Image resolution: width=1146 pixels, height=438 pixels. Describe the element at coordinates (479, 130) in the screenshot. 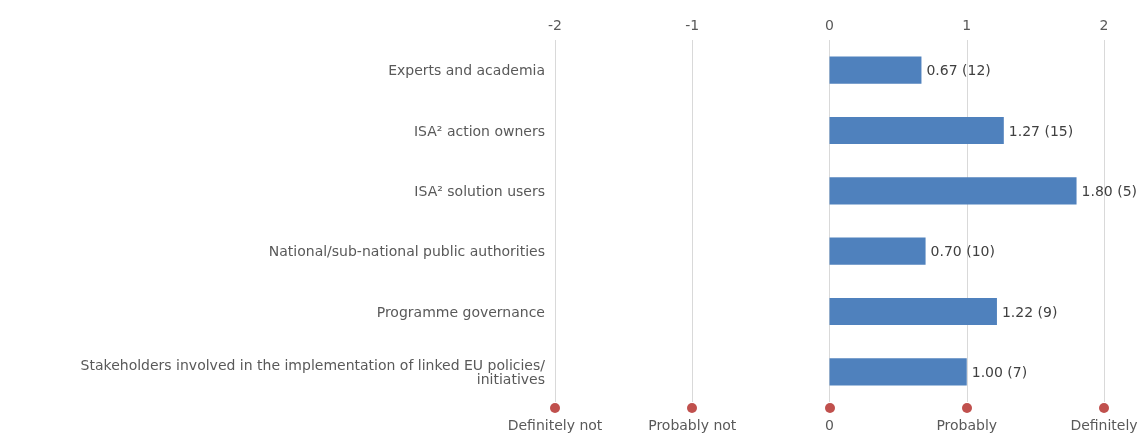

I see `y-tick-label: ISA² action owners` at that location.